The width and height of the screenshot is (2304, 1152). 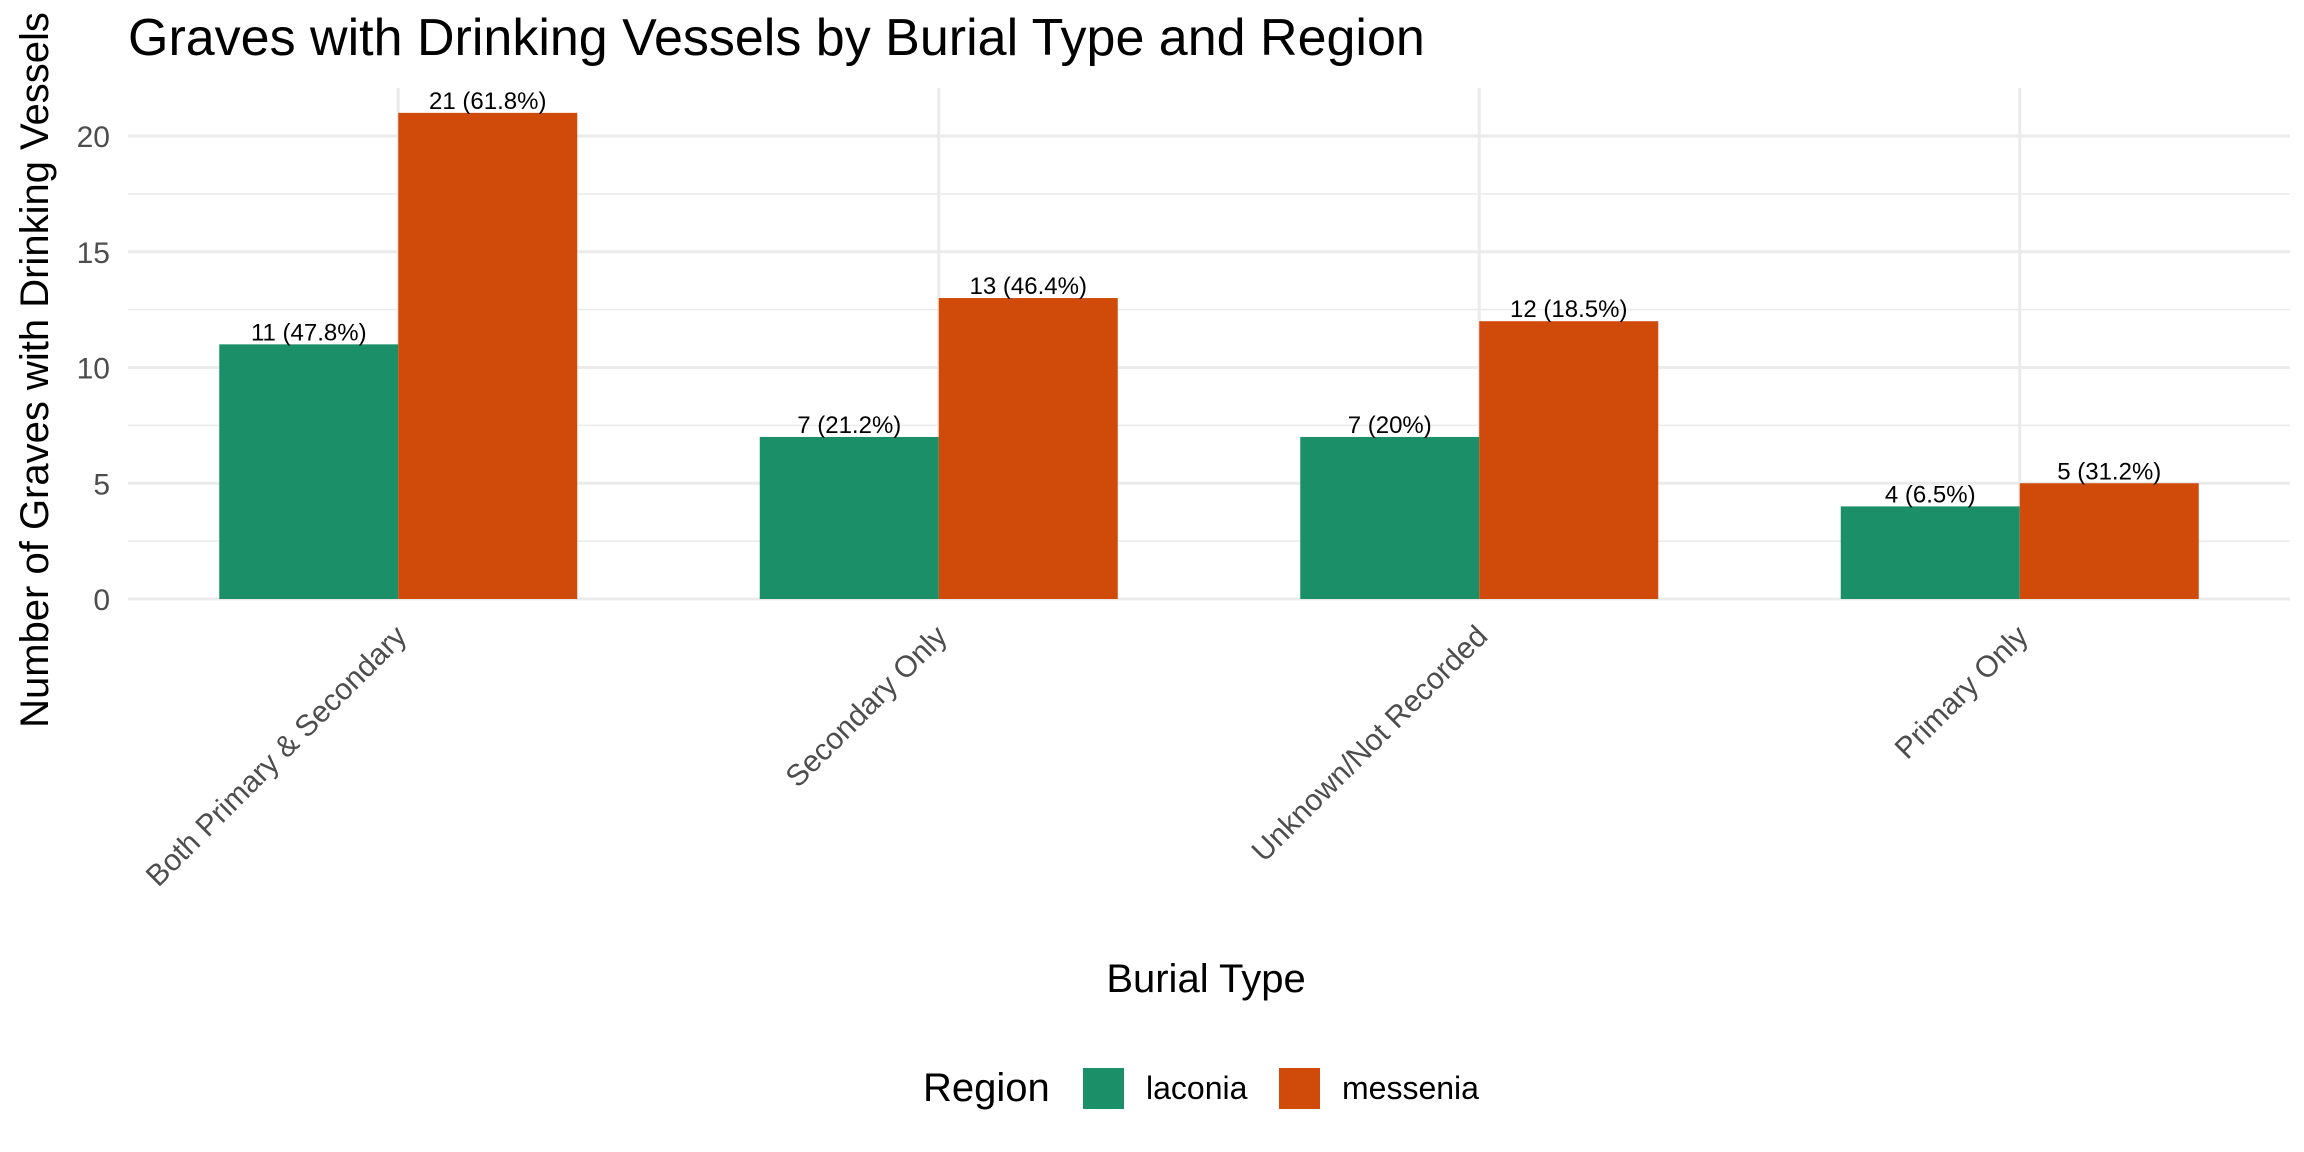 What do you see at coordinates (1962, 693) in the screenshot?
I see `x-tick-label: Primary Only` at bounding box center [1962, 693].